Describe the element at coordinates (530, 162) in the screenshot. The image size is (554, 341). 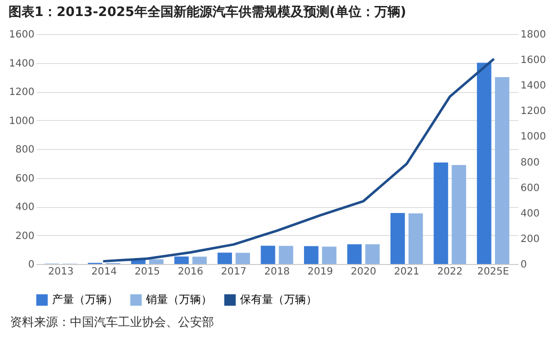
I see `y2-tick-label: 800` at that location.